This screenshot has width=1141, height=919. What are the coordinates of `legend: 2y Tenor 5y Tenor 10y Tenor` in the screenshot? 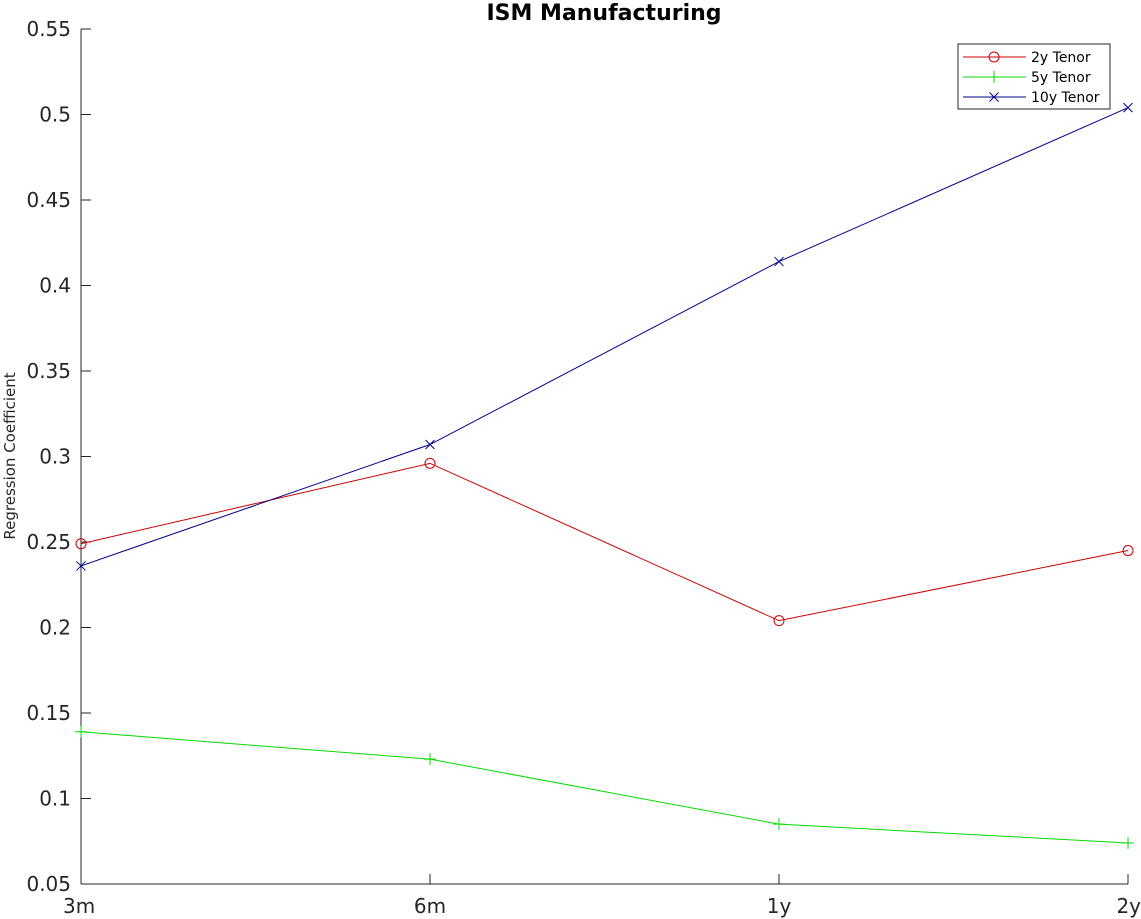 It's located at (1034, 76).